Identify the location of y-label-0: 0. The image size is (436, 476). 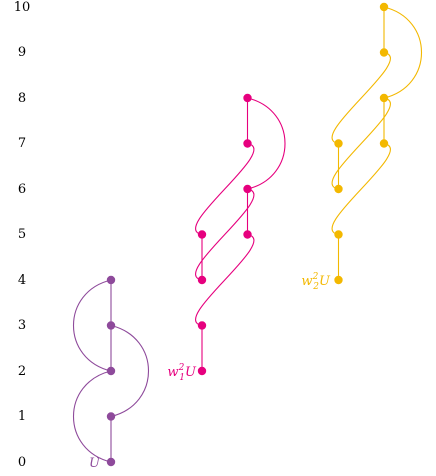
(22, 462).